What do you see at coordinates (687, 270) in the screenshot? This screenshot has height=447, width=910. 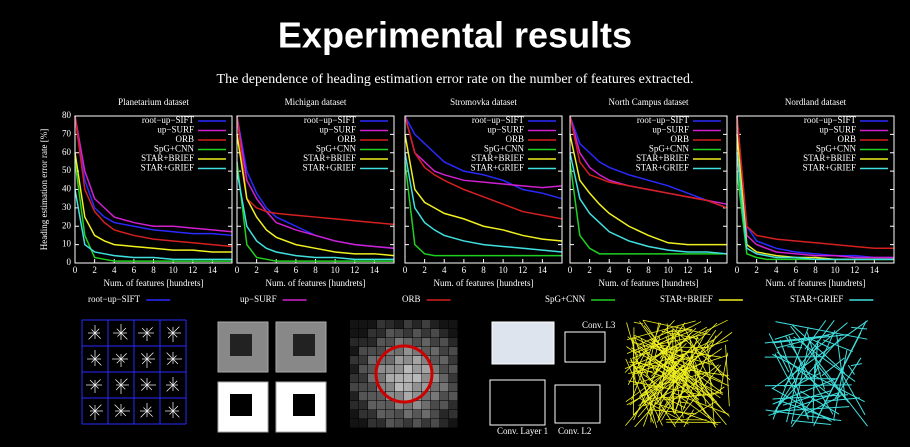 I see `x-tick-label: 12` at bounding box center [687, 270].